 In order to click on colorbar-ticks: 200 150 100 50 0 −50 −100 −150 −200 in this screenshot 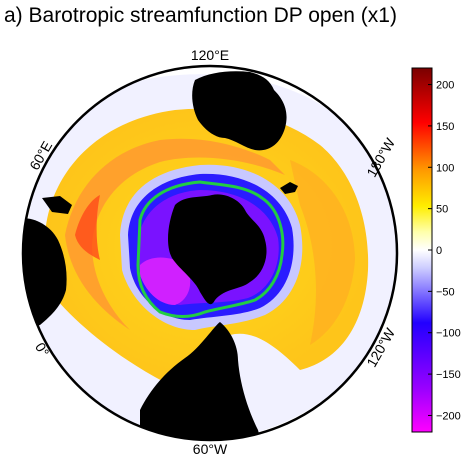, I will do `click(444, 251)`.